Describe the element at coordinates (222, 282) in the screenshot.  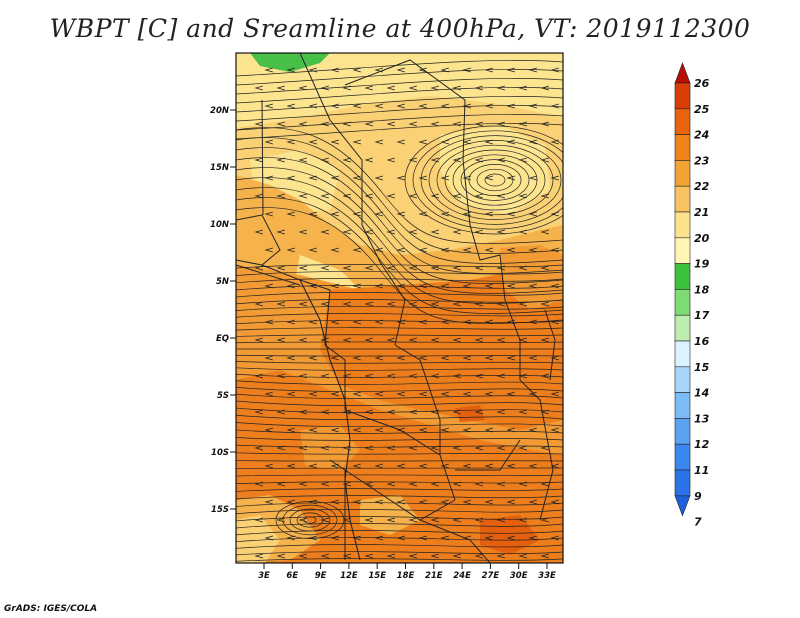
I see `lat-label: 5N` at that location.